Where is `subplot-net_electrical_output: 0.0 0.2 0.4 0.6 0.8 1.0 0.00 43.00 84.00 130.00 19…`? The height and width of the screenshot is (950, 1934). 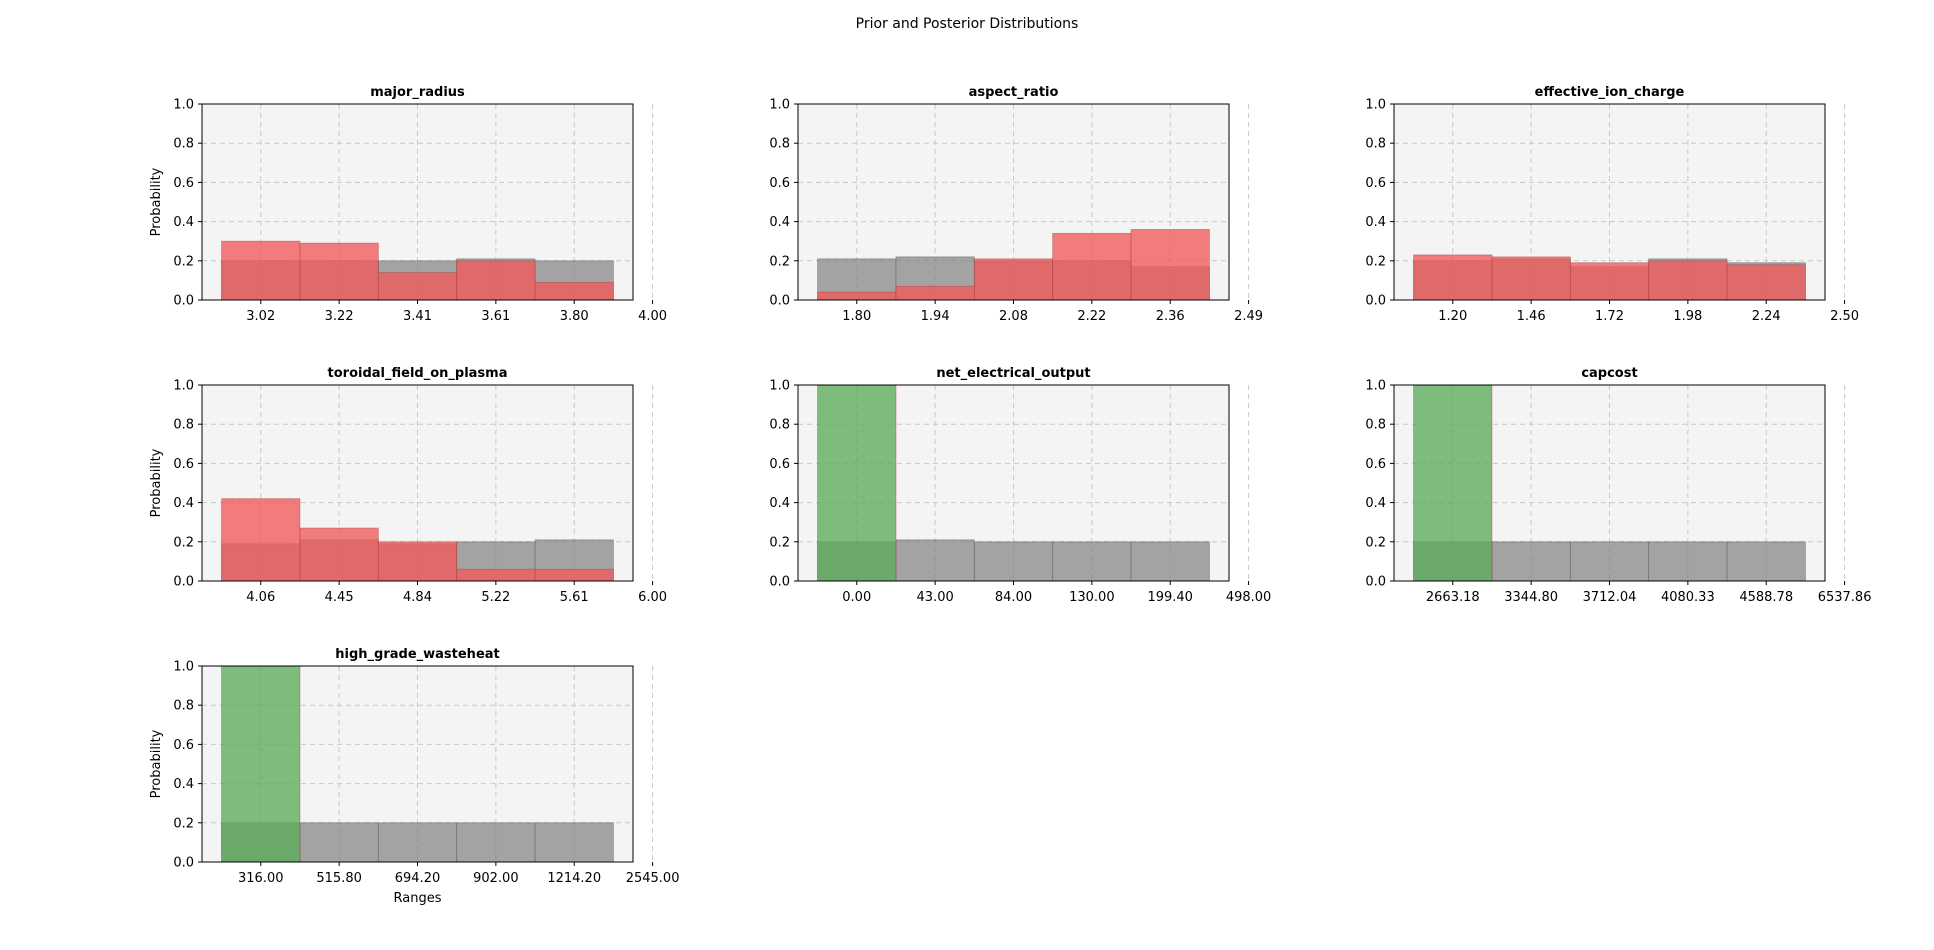
subplot-net_electrical_output: 0.0 0.2 0.4 0.6 0.8 1.0 0.00 43.00 84.00 130.00 19… is located at coordinates (1020, 485).